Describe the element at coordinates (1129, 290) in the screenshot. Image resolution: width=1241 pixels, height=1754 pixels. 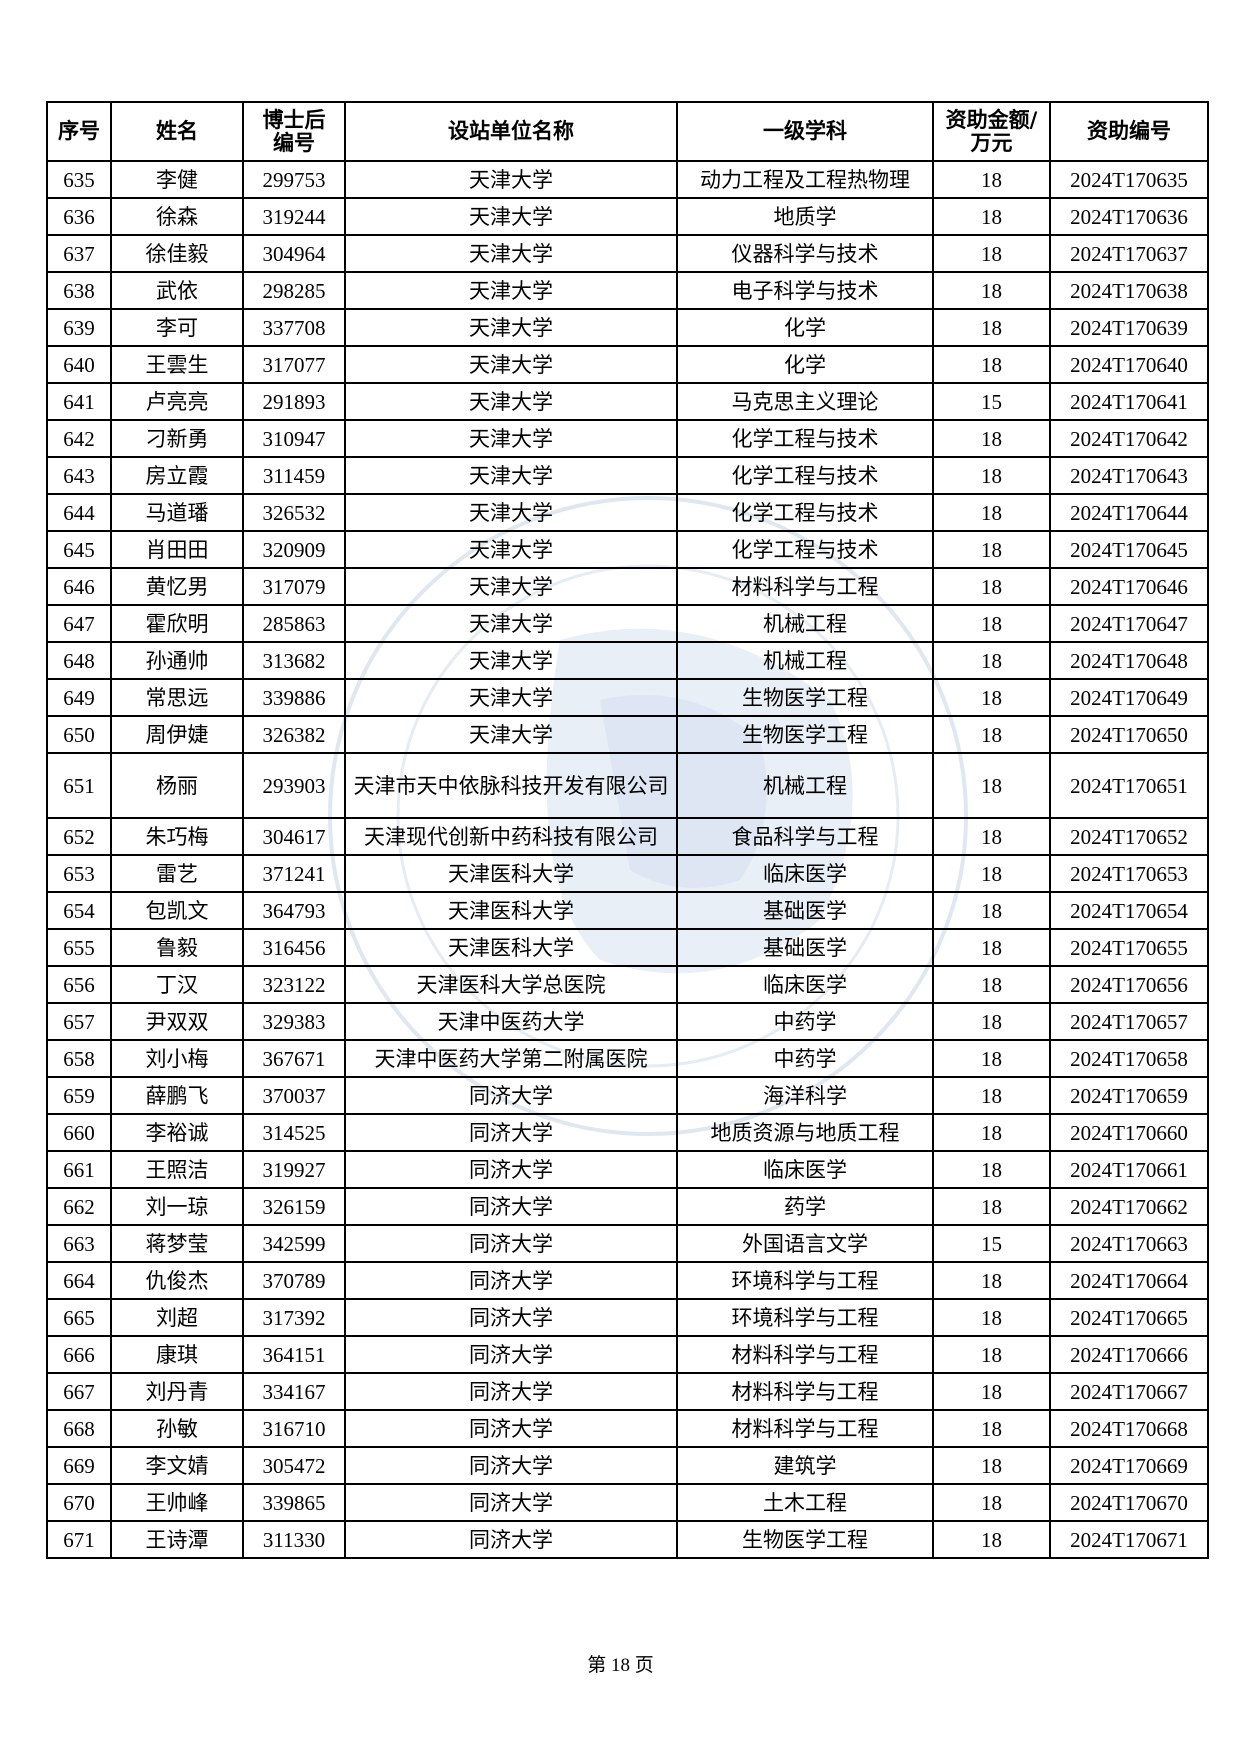
I see `cell-funding-id: 2024T170638` at that location.